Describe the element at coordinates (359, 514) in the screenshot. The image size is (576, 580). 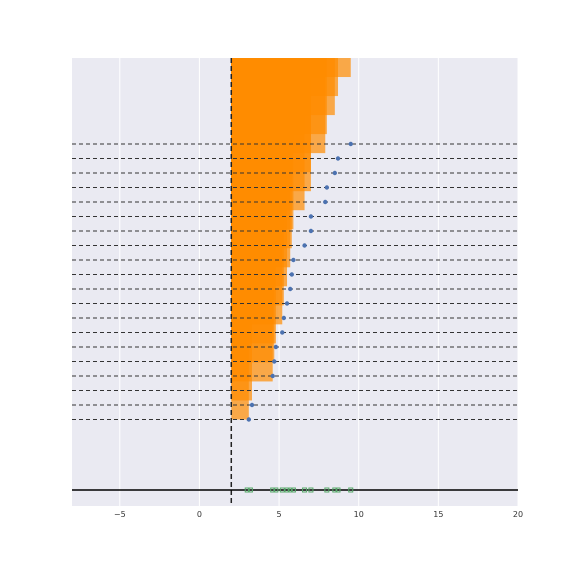
I see `x-tick-label: 10` at that location.